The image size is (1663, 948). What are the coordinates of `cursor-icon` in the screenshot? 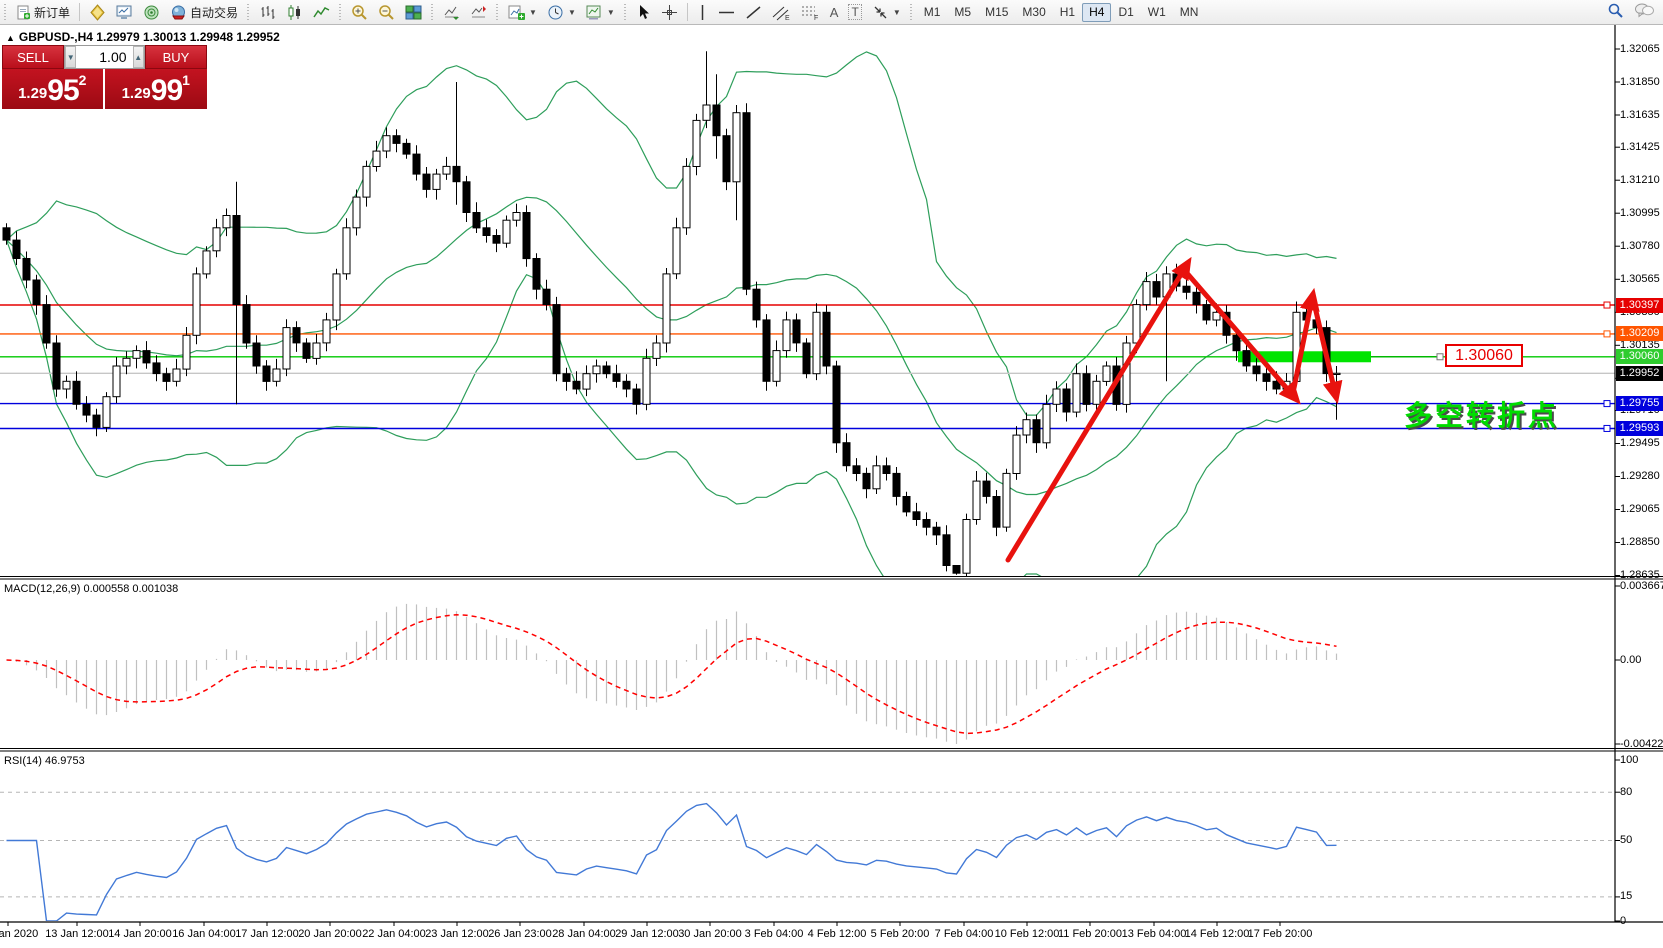 It's located at (643, 12).